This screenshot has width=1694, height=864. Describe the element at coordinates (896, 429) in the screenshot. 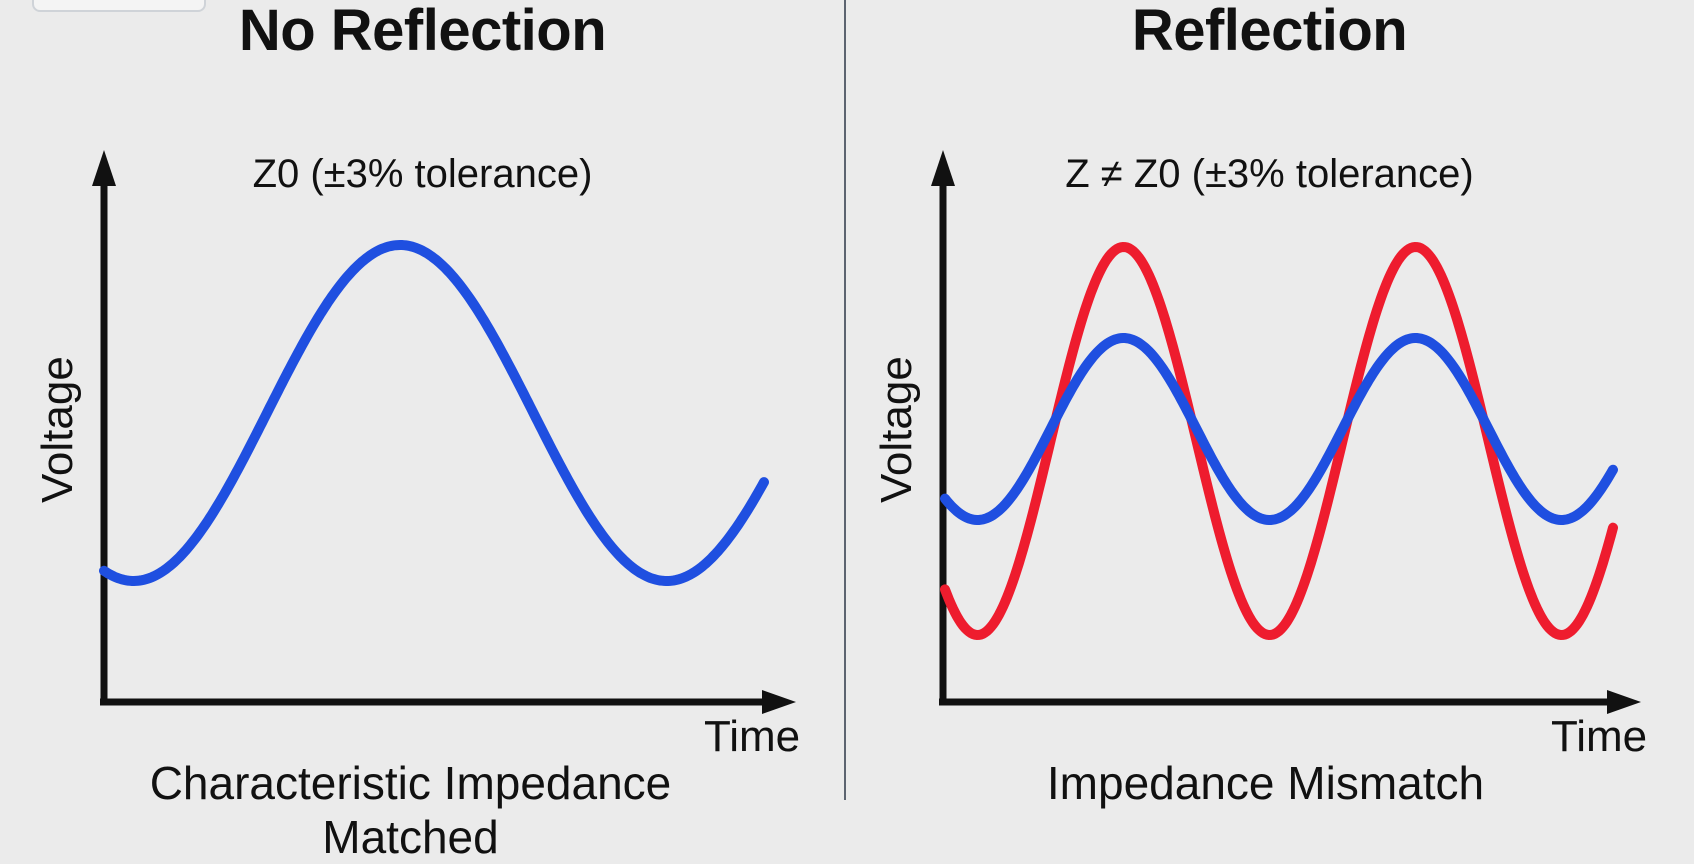

I see `right-y-axis-label: Voltage` at that location.